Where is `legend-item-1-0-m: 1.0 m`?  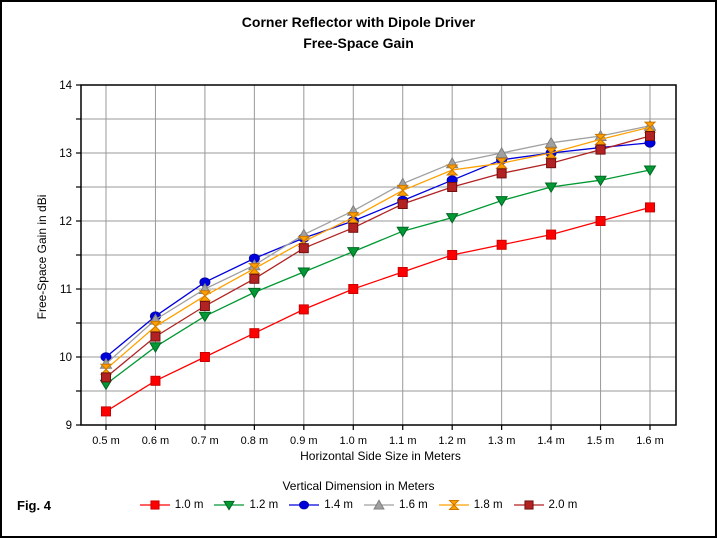
legend-item-1-0-m: 1.0 m is located at coordinates (171, 505).